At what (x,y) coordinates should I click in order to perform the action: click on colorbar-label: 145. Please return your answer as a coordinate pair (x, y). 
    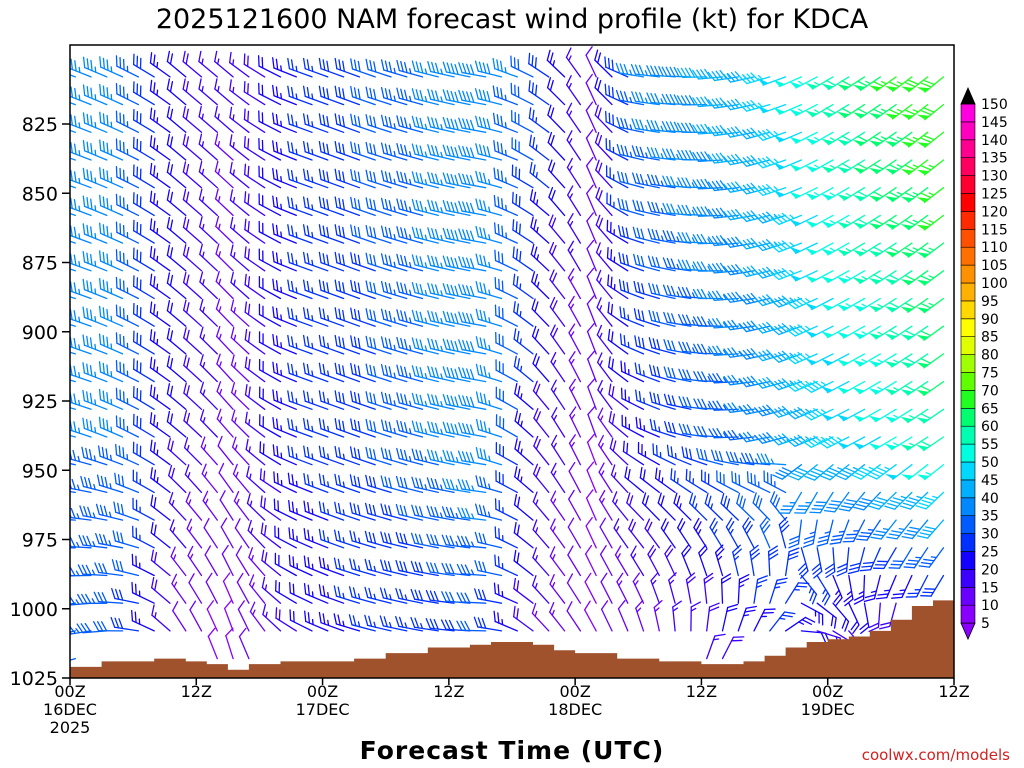
    Looking at the image, I should click on (994, 123).